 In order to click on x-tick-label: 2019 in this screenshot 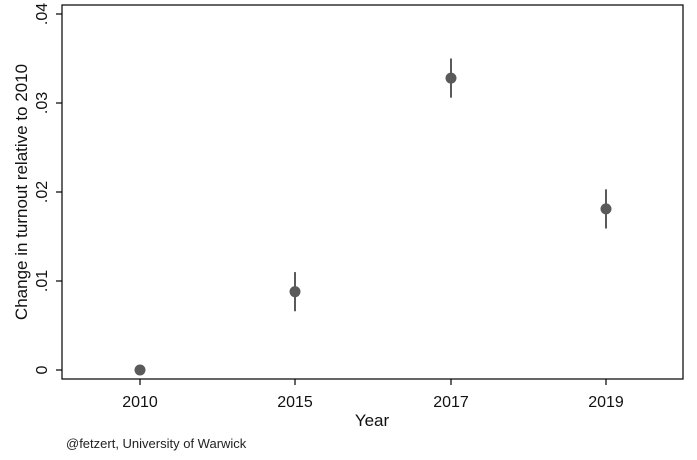, I will do `click(606, 402)`.